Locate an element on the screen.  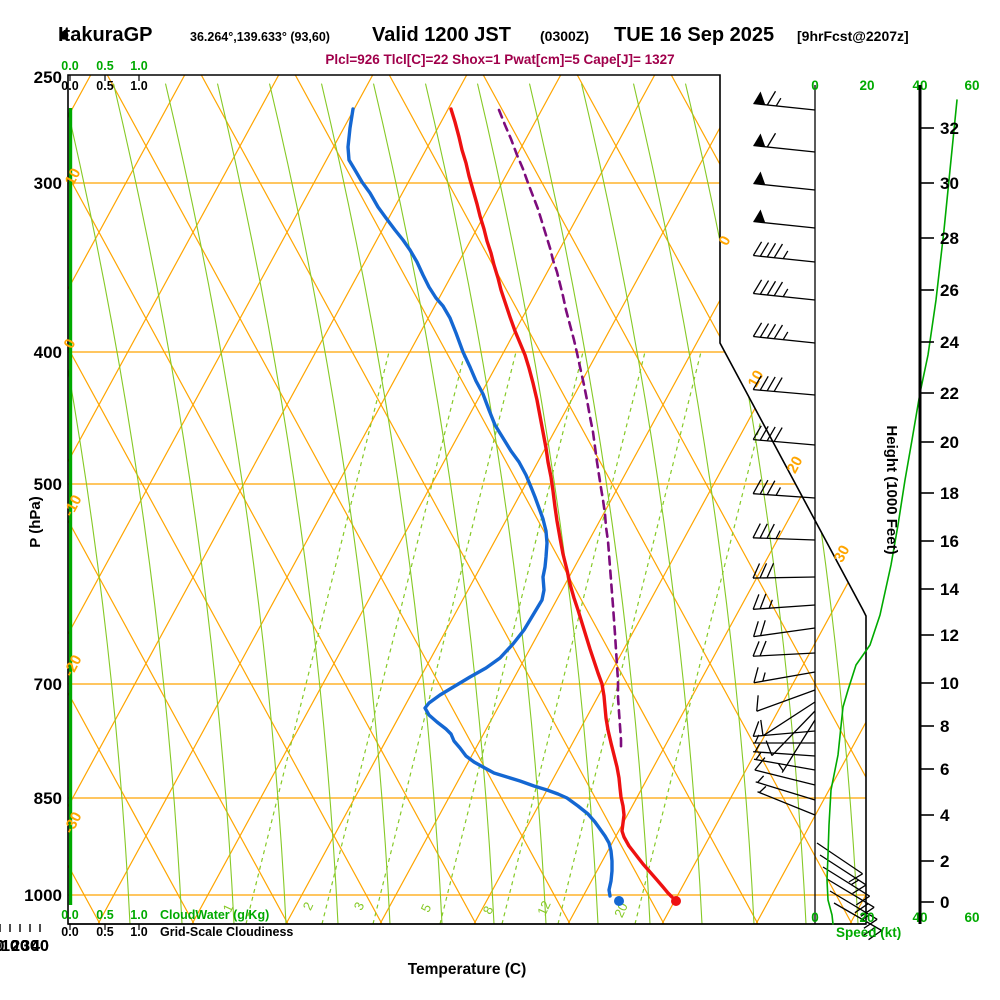
pressure-axis: 250 300 400 500 700 850 1000 P (hPa) is located at coordinates (43, 486).